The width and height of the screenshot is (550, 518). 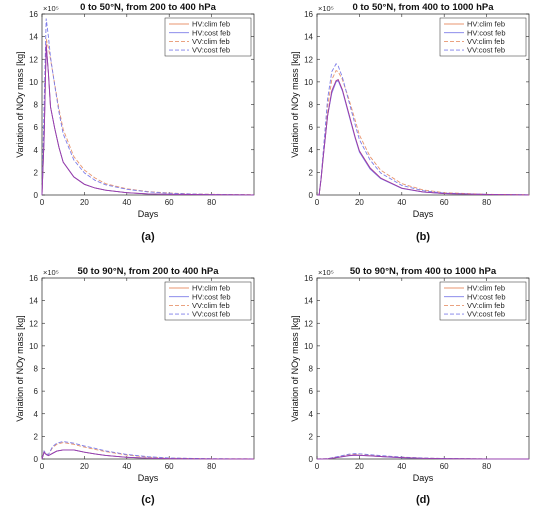 What do you see at coordinates (423, 271) in the screenshot?
I see `chart-title: 50 to 90°N, from 400 to 1000 hPa` at bounding box center [423, 271].